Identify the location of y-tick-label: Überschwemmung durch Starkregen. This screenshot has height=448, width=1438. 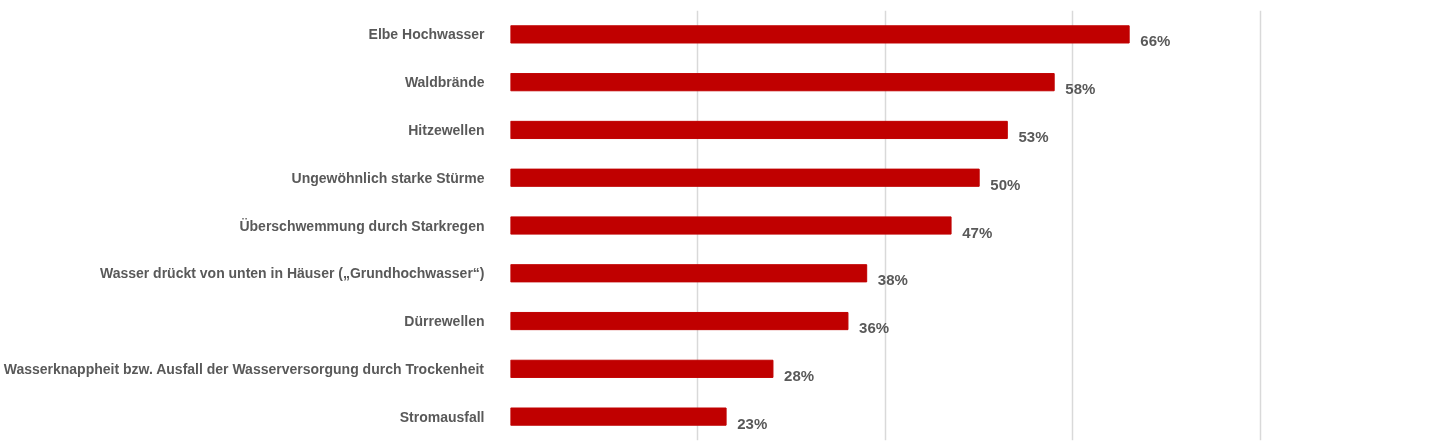
(362, 225).